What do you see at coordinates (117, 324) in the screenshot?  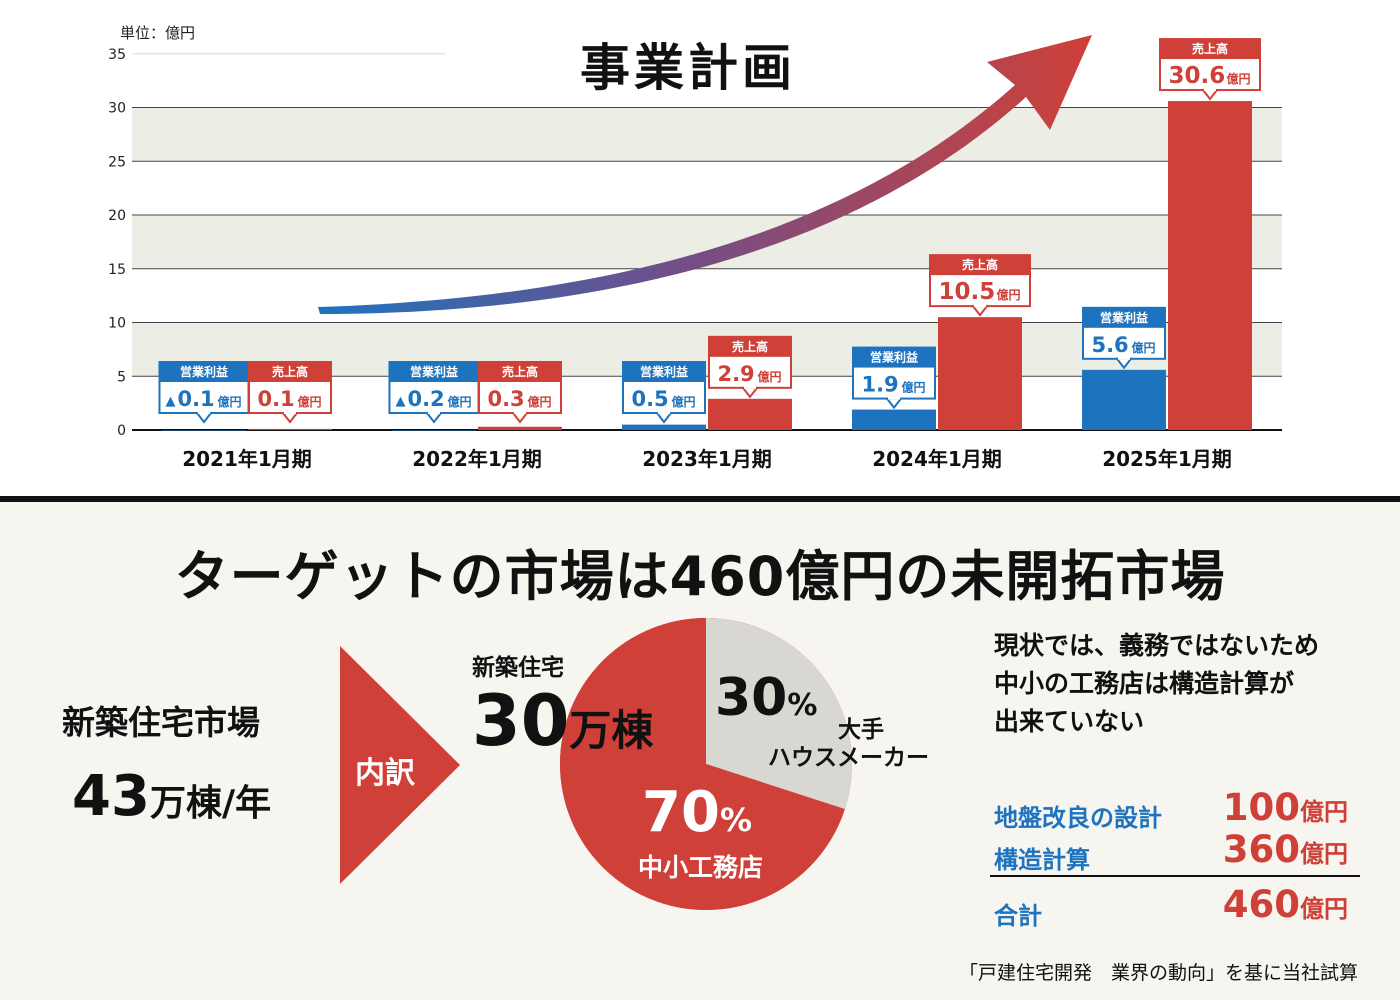 I see `y-tick-label: 10` at bounding box center [117, 324].